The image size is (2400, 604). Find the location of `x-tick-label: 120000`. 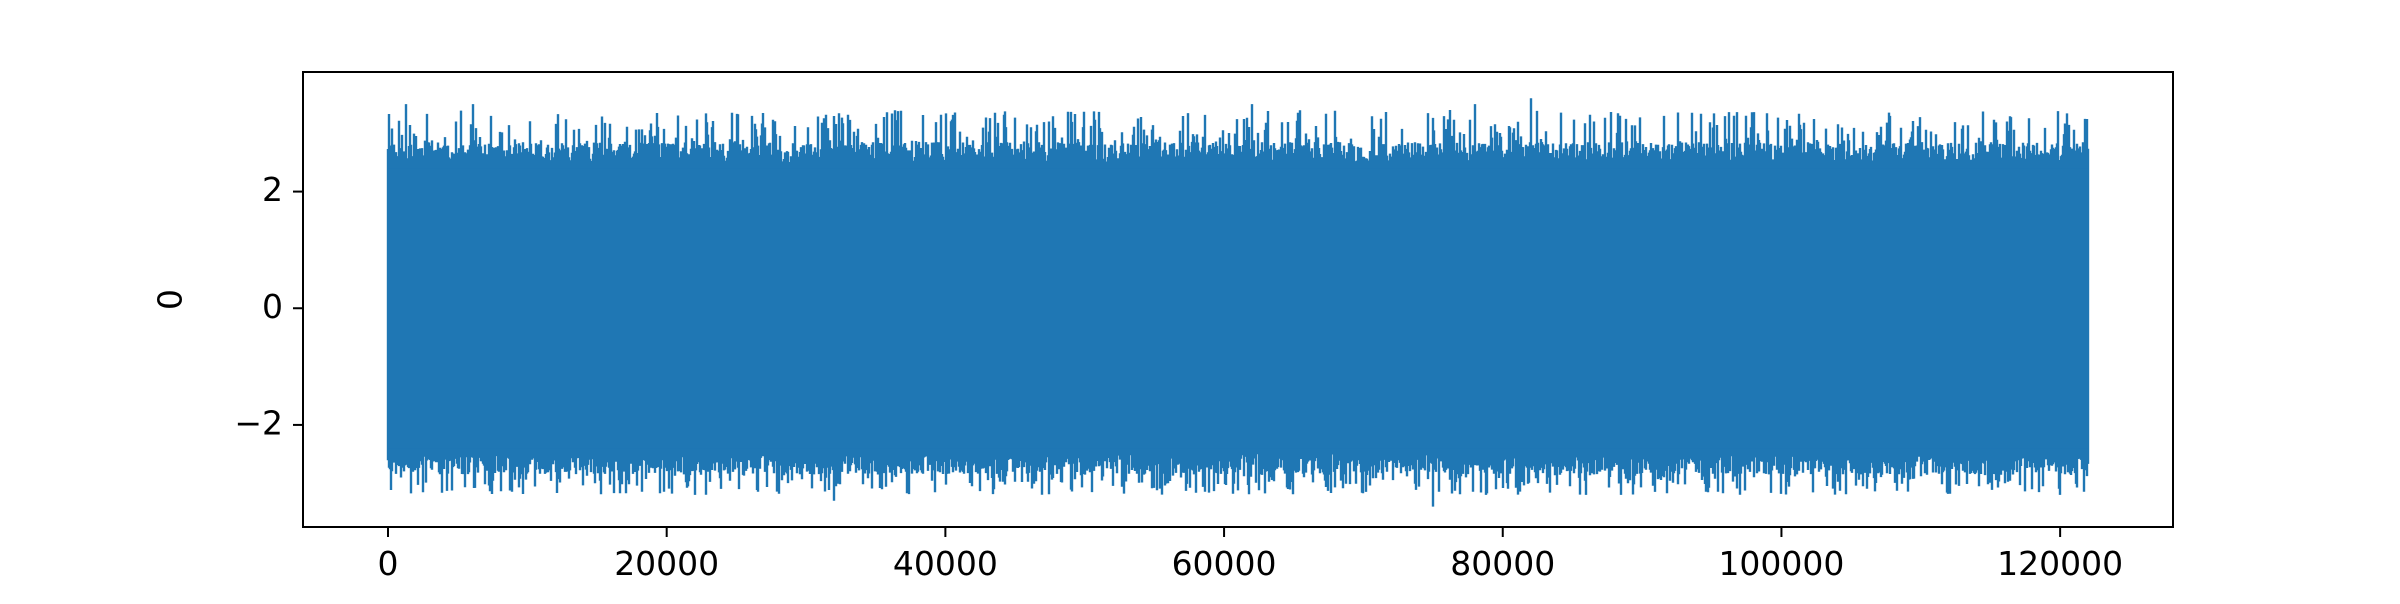

x-tick-label: 120000 is located at coordinates (2060, 563).